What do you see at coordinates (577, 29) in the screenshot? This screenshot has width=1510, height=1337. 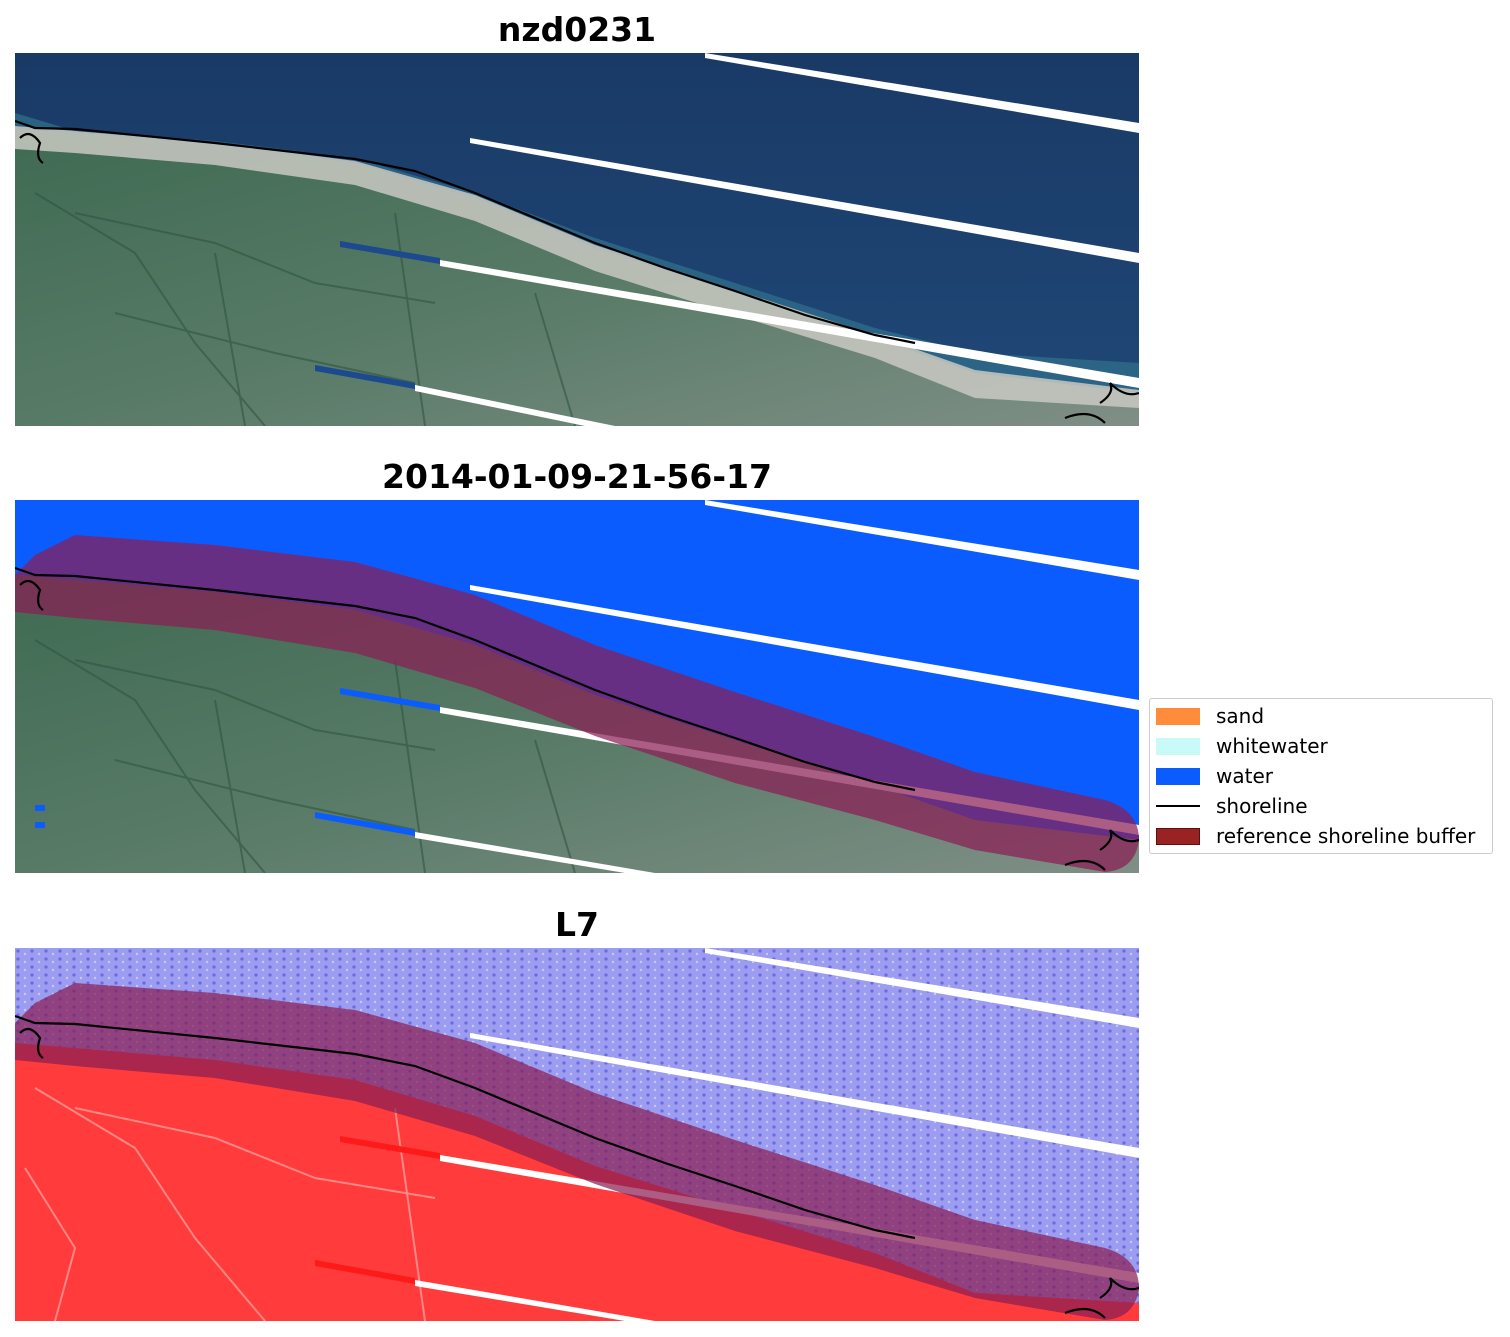 I see `panel-1-title: nzd0231` at bounding box center [577, 29].